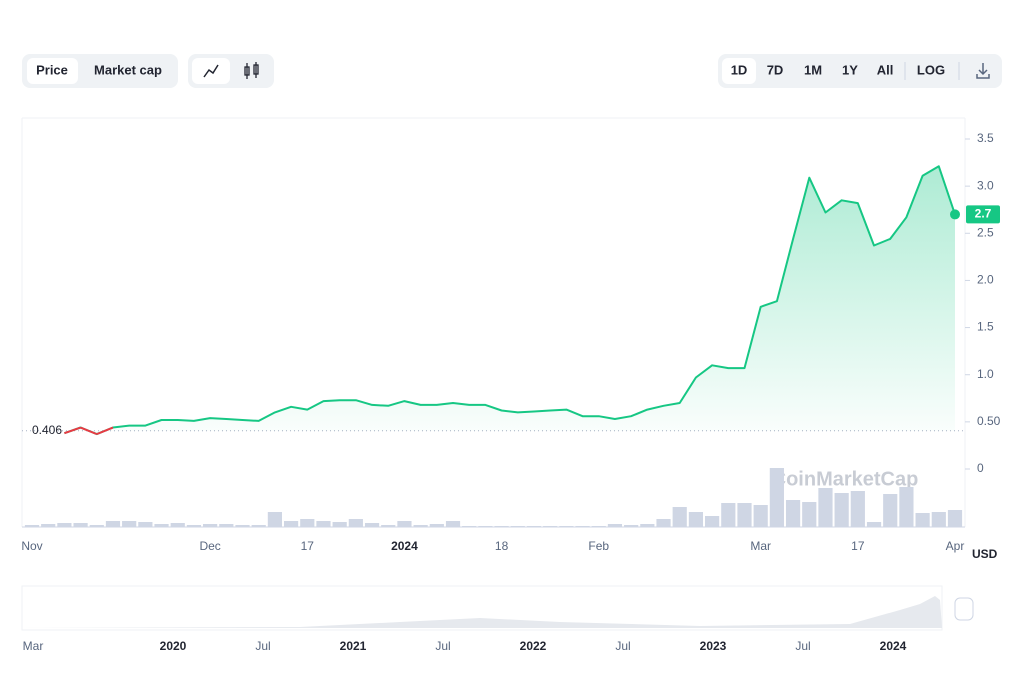  What do you see at coordinates (985, 327) in the screenshot?
I see `y-tick-label: 1.5` at bounding box center [985, 327].